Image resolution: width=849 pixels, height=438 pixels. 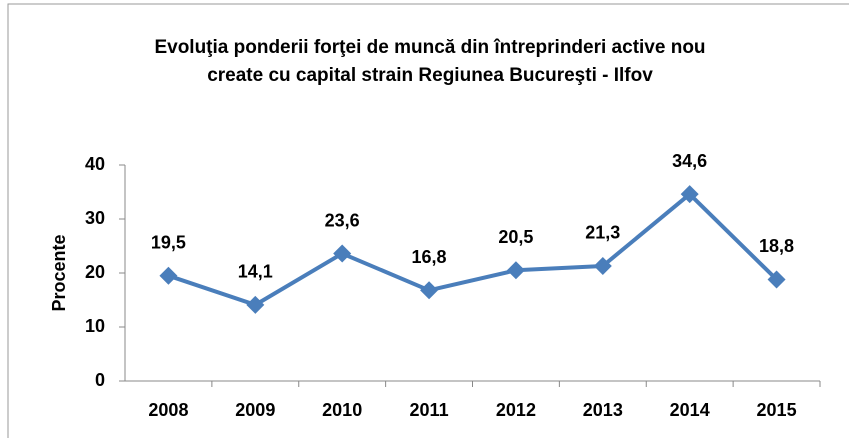 What do you see at coordinates (429, 257) in the screenshot?
I see `data-label: 16,8` at bounding box center [429, 257].